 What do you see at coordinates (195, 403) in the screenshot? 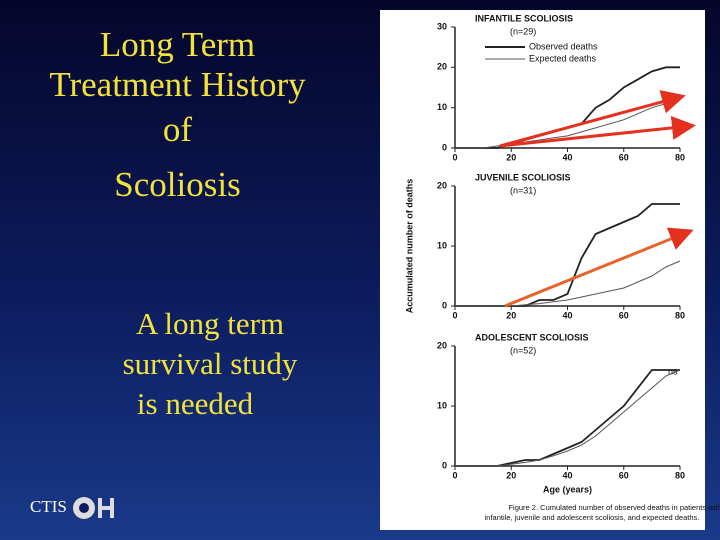
I see `subtitle-line: is needed` at bounding box center [195, 403].